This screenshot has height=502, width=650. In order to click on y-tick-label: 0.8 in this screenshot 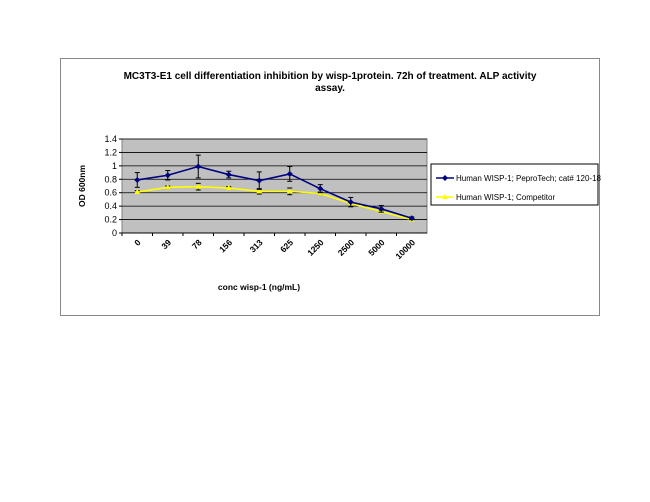, I will do `click(110, 179)`.